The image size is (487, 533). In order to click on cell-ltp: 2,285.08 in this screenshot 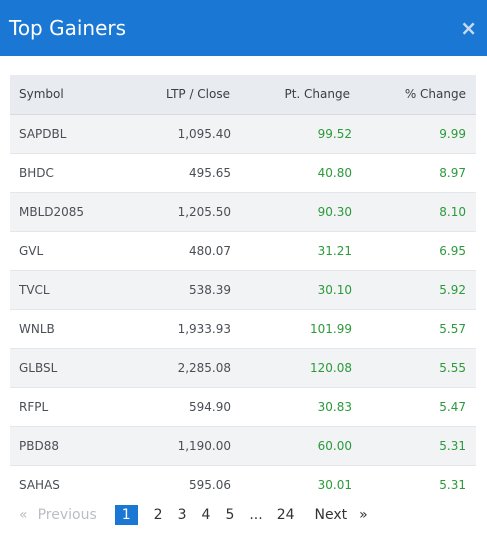, I will do `click(176, 368)`.